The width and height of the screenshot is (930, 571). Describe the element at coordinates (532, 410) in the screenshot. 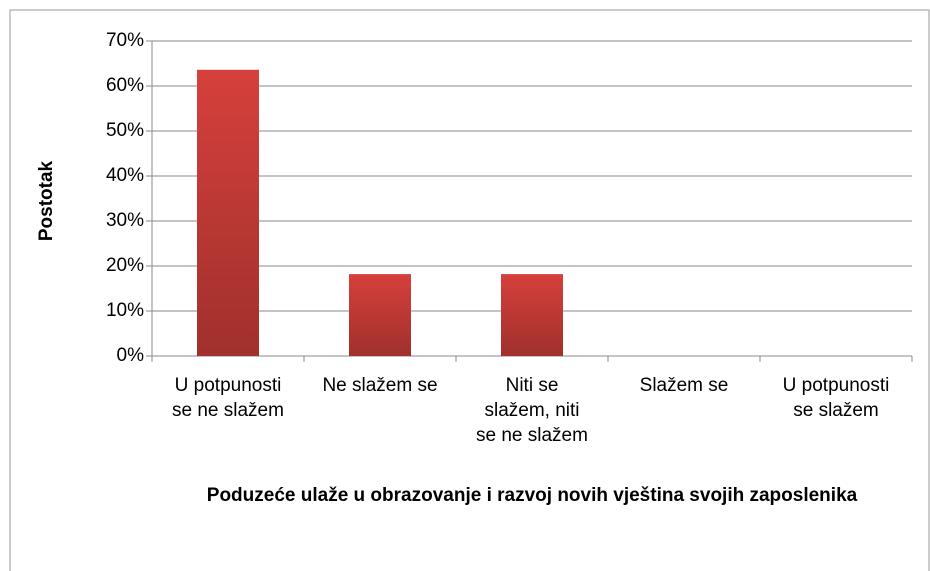

I see `x-tick-label: Niti se slažem, niti se ne slažem` at that location.